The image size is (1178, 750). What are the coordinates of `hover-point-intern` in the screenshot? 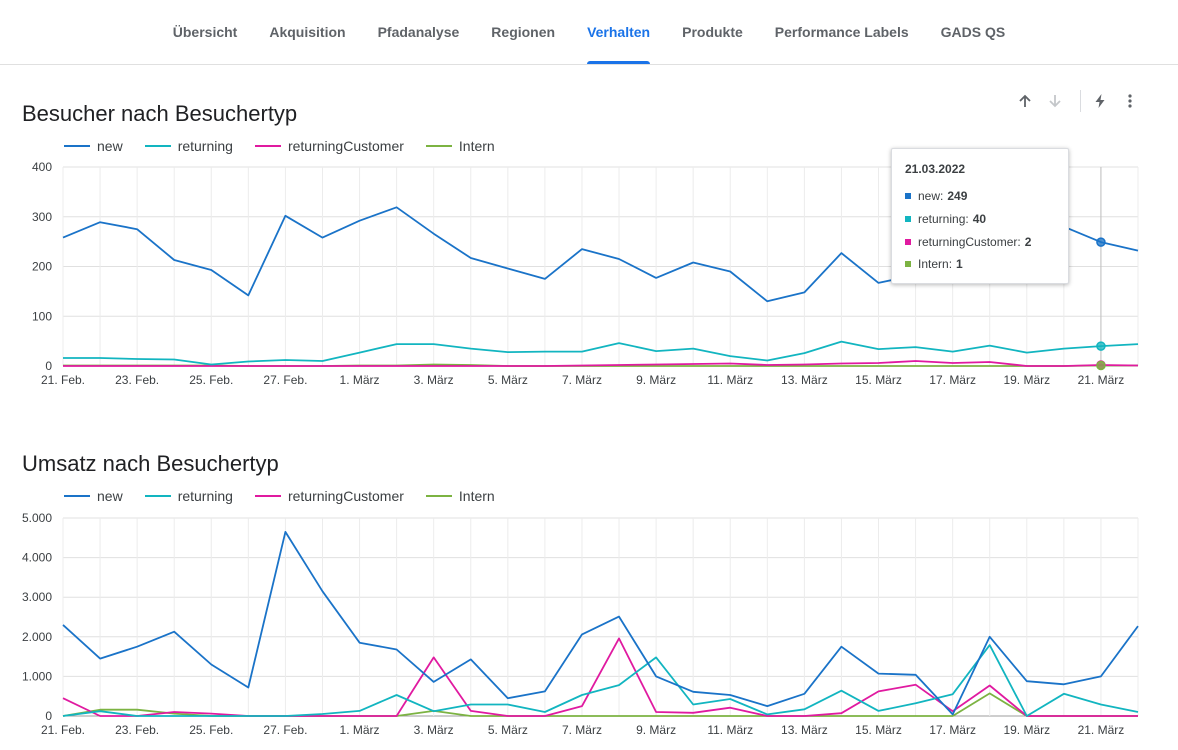 It's located at (1101, 365).